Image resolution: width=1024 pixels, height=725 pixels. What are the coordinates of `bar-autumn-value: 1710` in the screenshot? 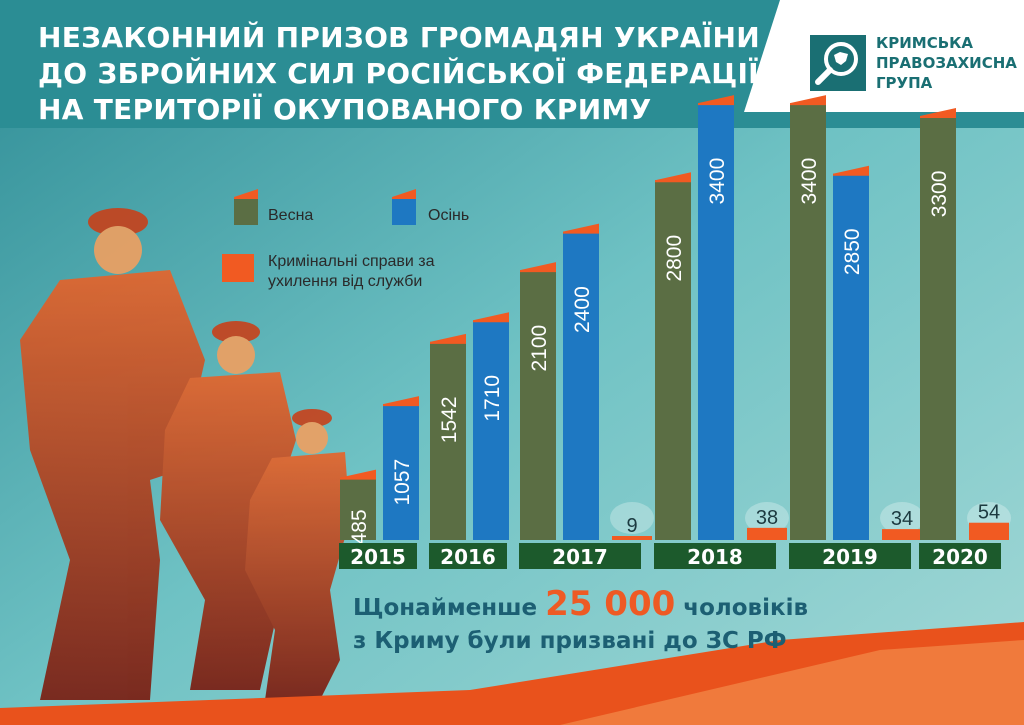 It's located at (492, 398).